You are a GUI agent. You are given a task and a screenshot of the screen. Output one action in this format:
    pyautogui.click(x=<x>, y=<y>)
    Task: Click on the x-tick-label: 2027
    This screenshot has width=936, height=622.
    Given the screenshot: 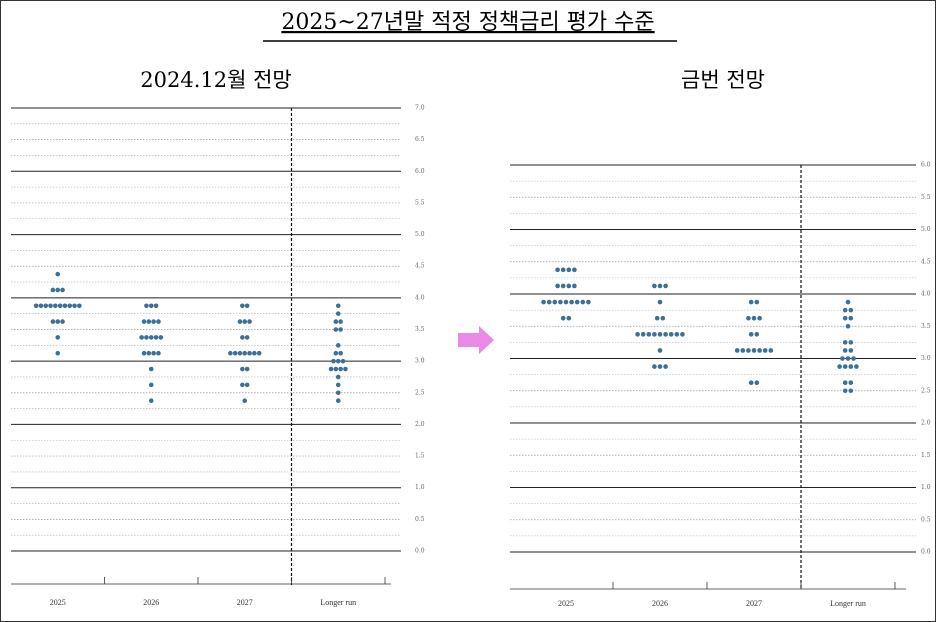 What is the action you would take?
    pyautogui.click(x=754, y=603)
    